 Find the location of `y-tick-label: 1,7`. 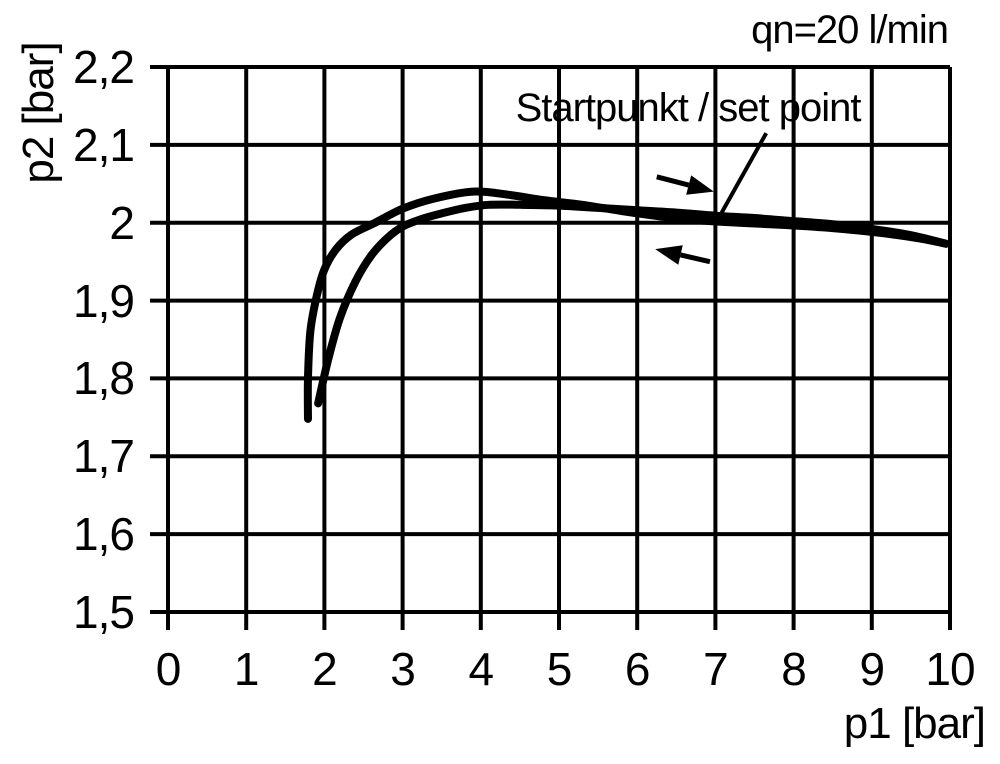

y-tick-label: 1,7 is located at coordinates (104, 456).